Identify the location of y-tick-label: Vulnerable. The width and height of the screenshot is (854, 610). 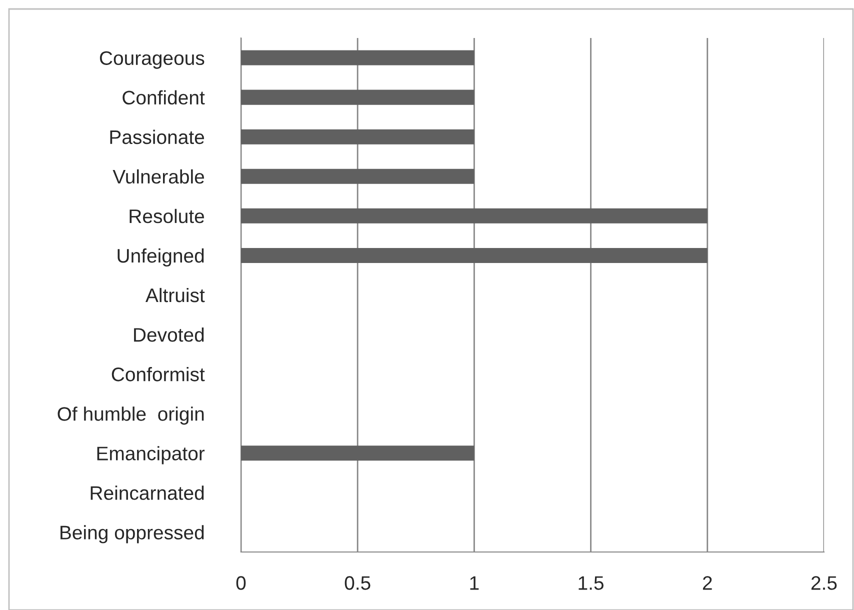
(158, 176).